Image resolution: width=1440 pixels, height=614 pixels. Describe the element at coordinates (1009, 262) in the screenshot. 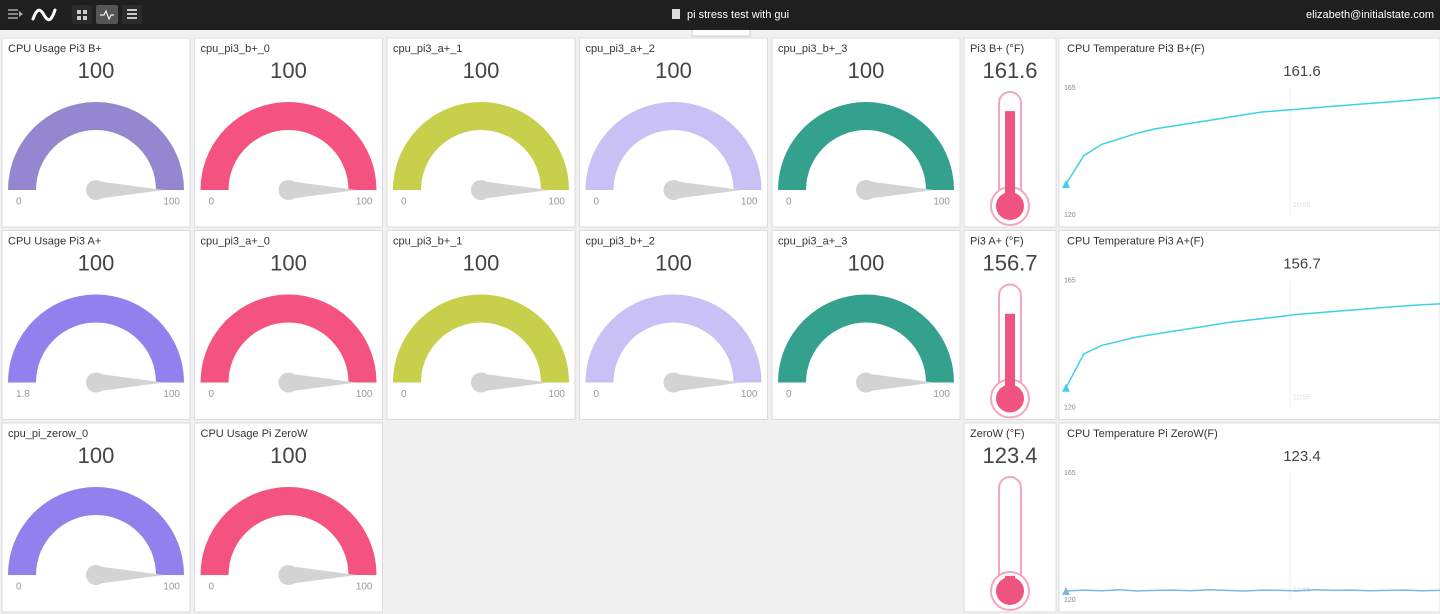

I see `thermometer-value: 156.7` at that location.